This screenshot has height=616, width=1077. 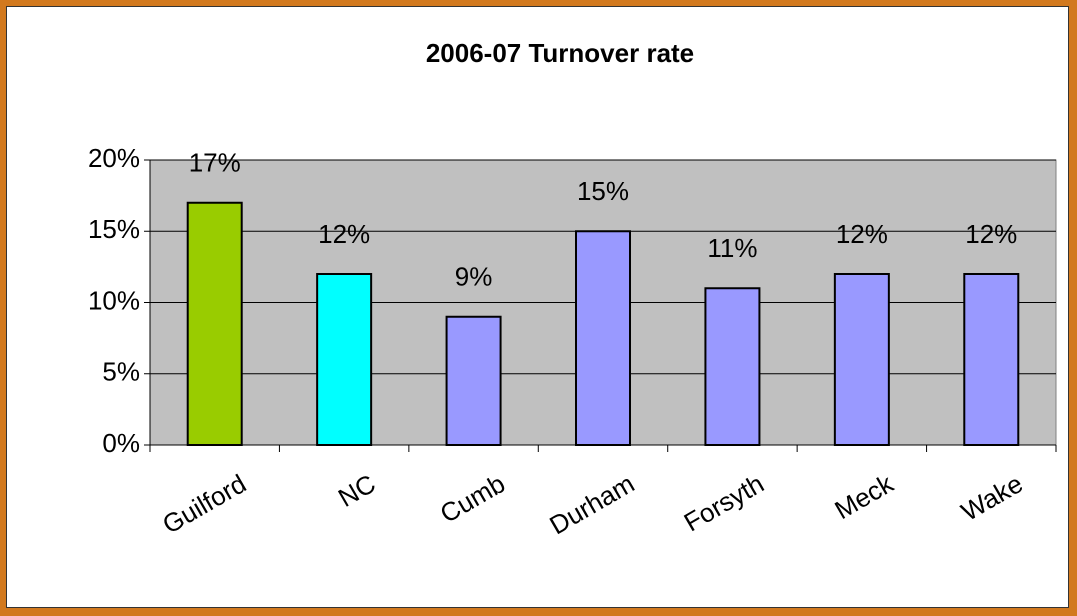 I want to click on y-tick-label: 10%, so click(x=114, y=300).